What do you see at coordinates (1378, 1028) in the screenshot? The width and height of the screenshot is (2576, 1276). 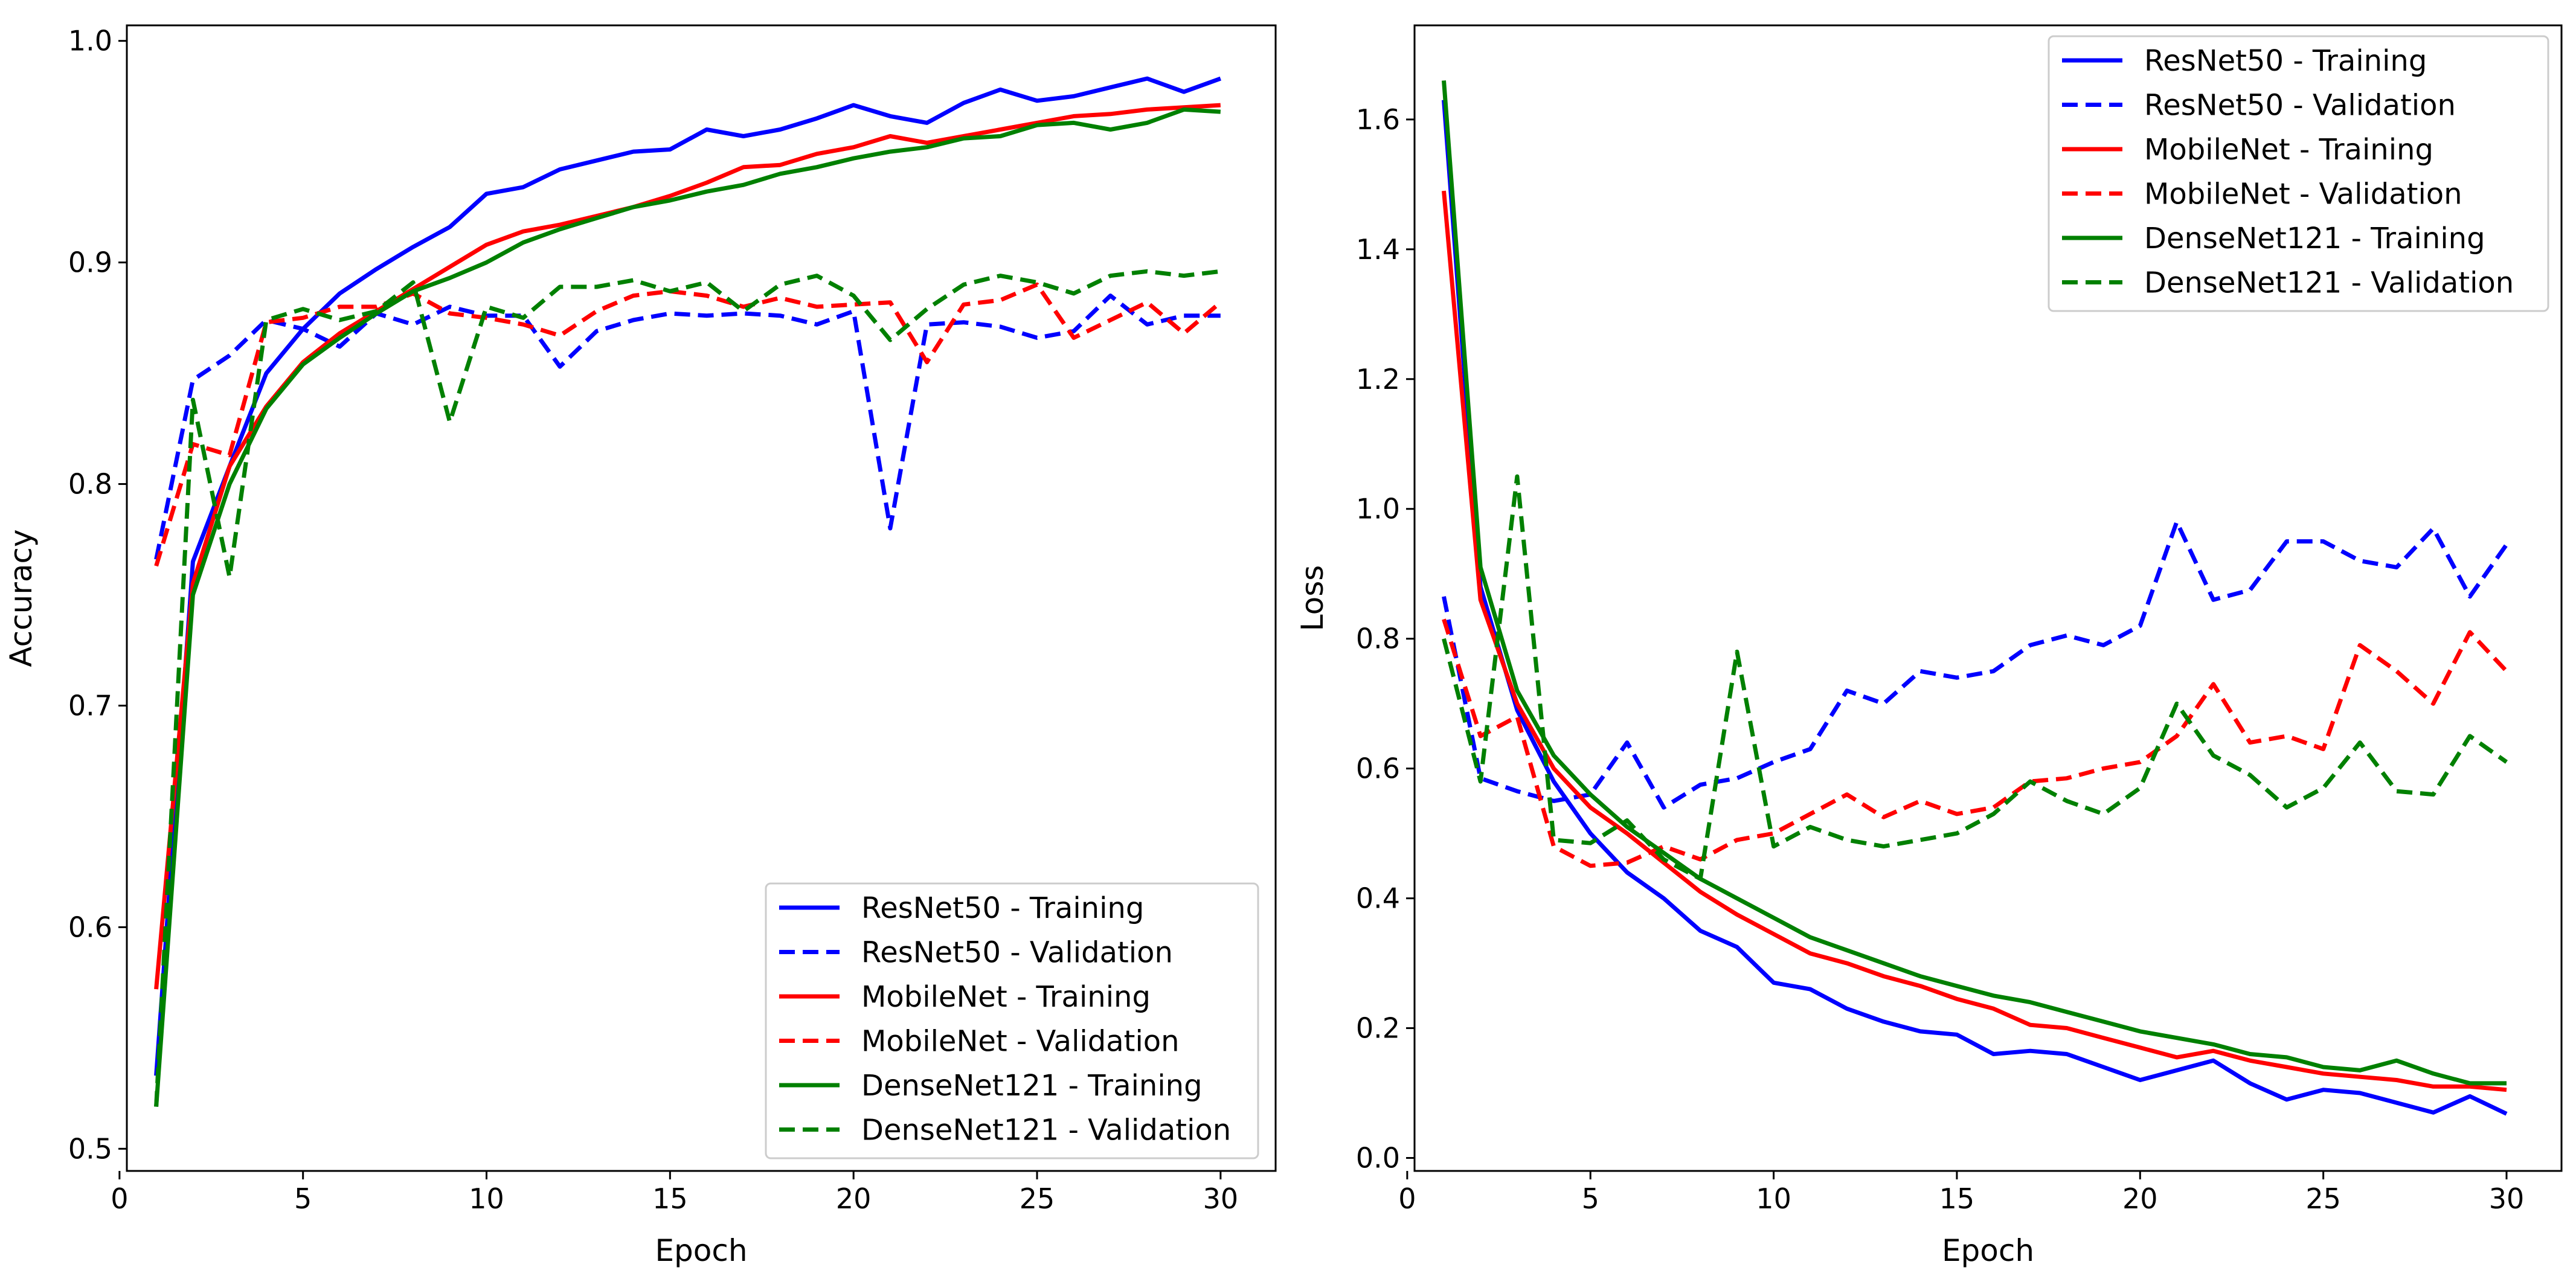 I see `y-tick-label: 0.2` at bounding box center [1378, 1028].